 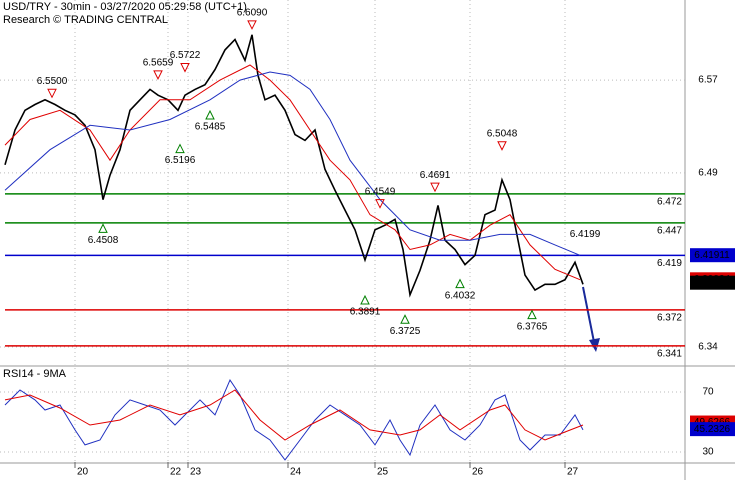 I want to click on level-label: 6.372, so click(x=669, y=318).